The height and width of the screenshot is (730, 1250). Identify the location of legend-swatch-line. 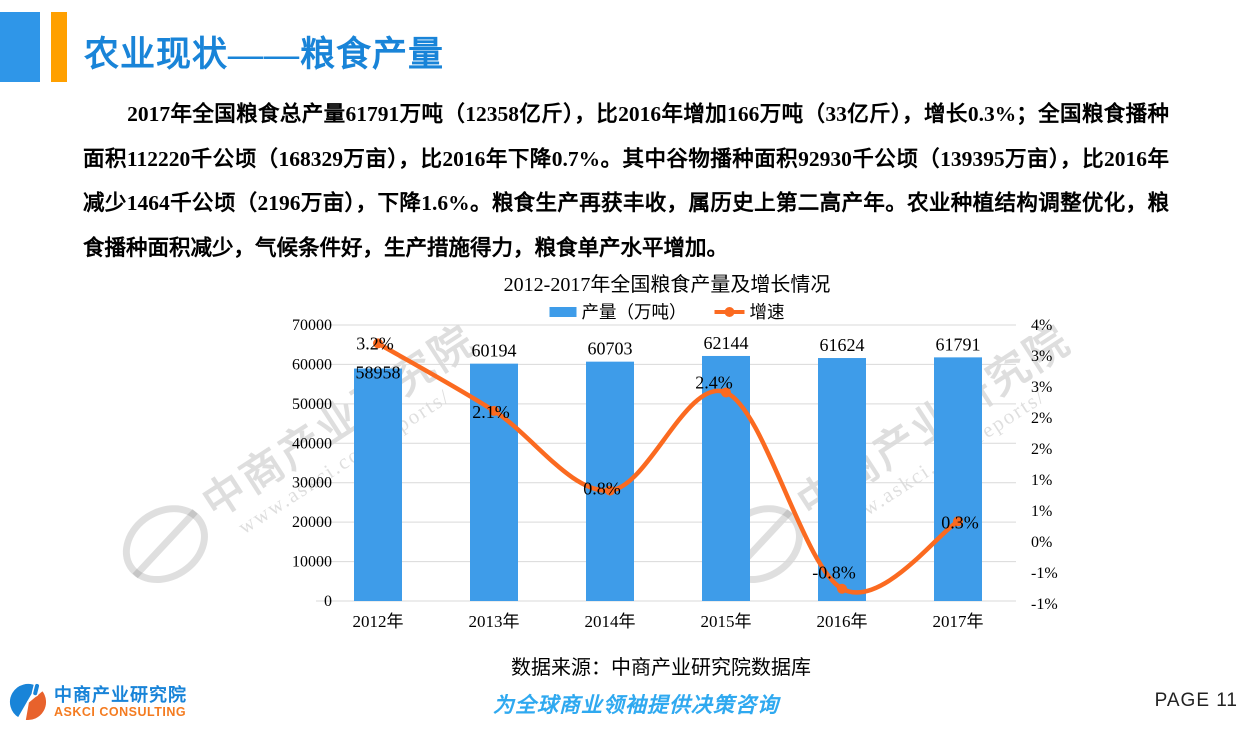
(729, 311).